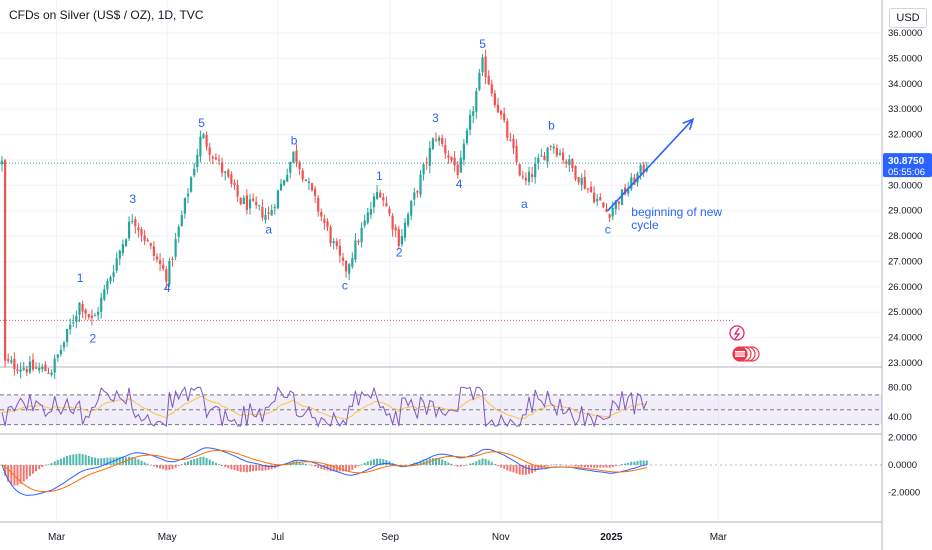 The height and width of the screenshot is (550, 932). Describe the element at coordinates (268, 230) in the screenshot. I see `wave-label: a` at that location.